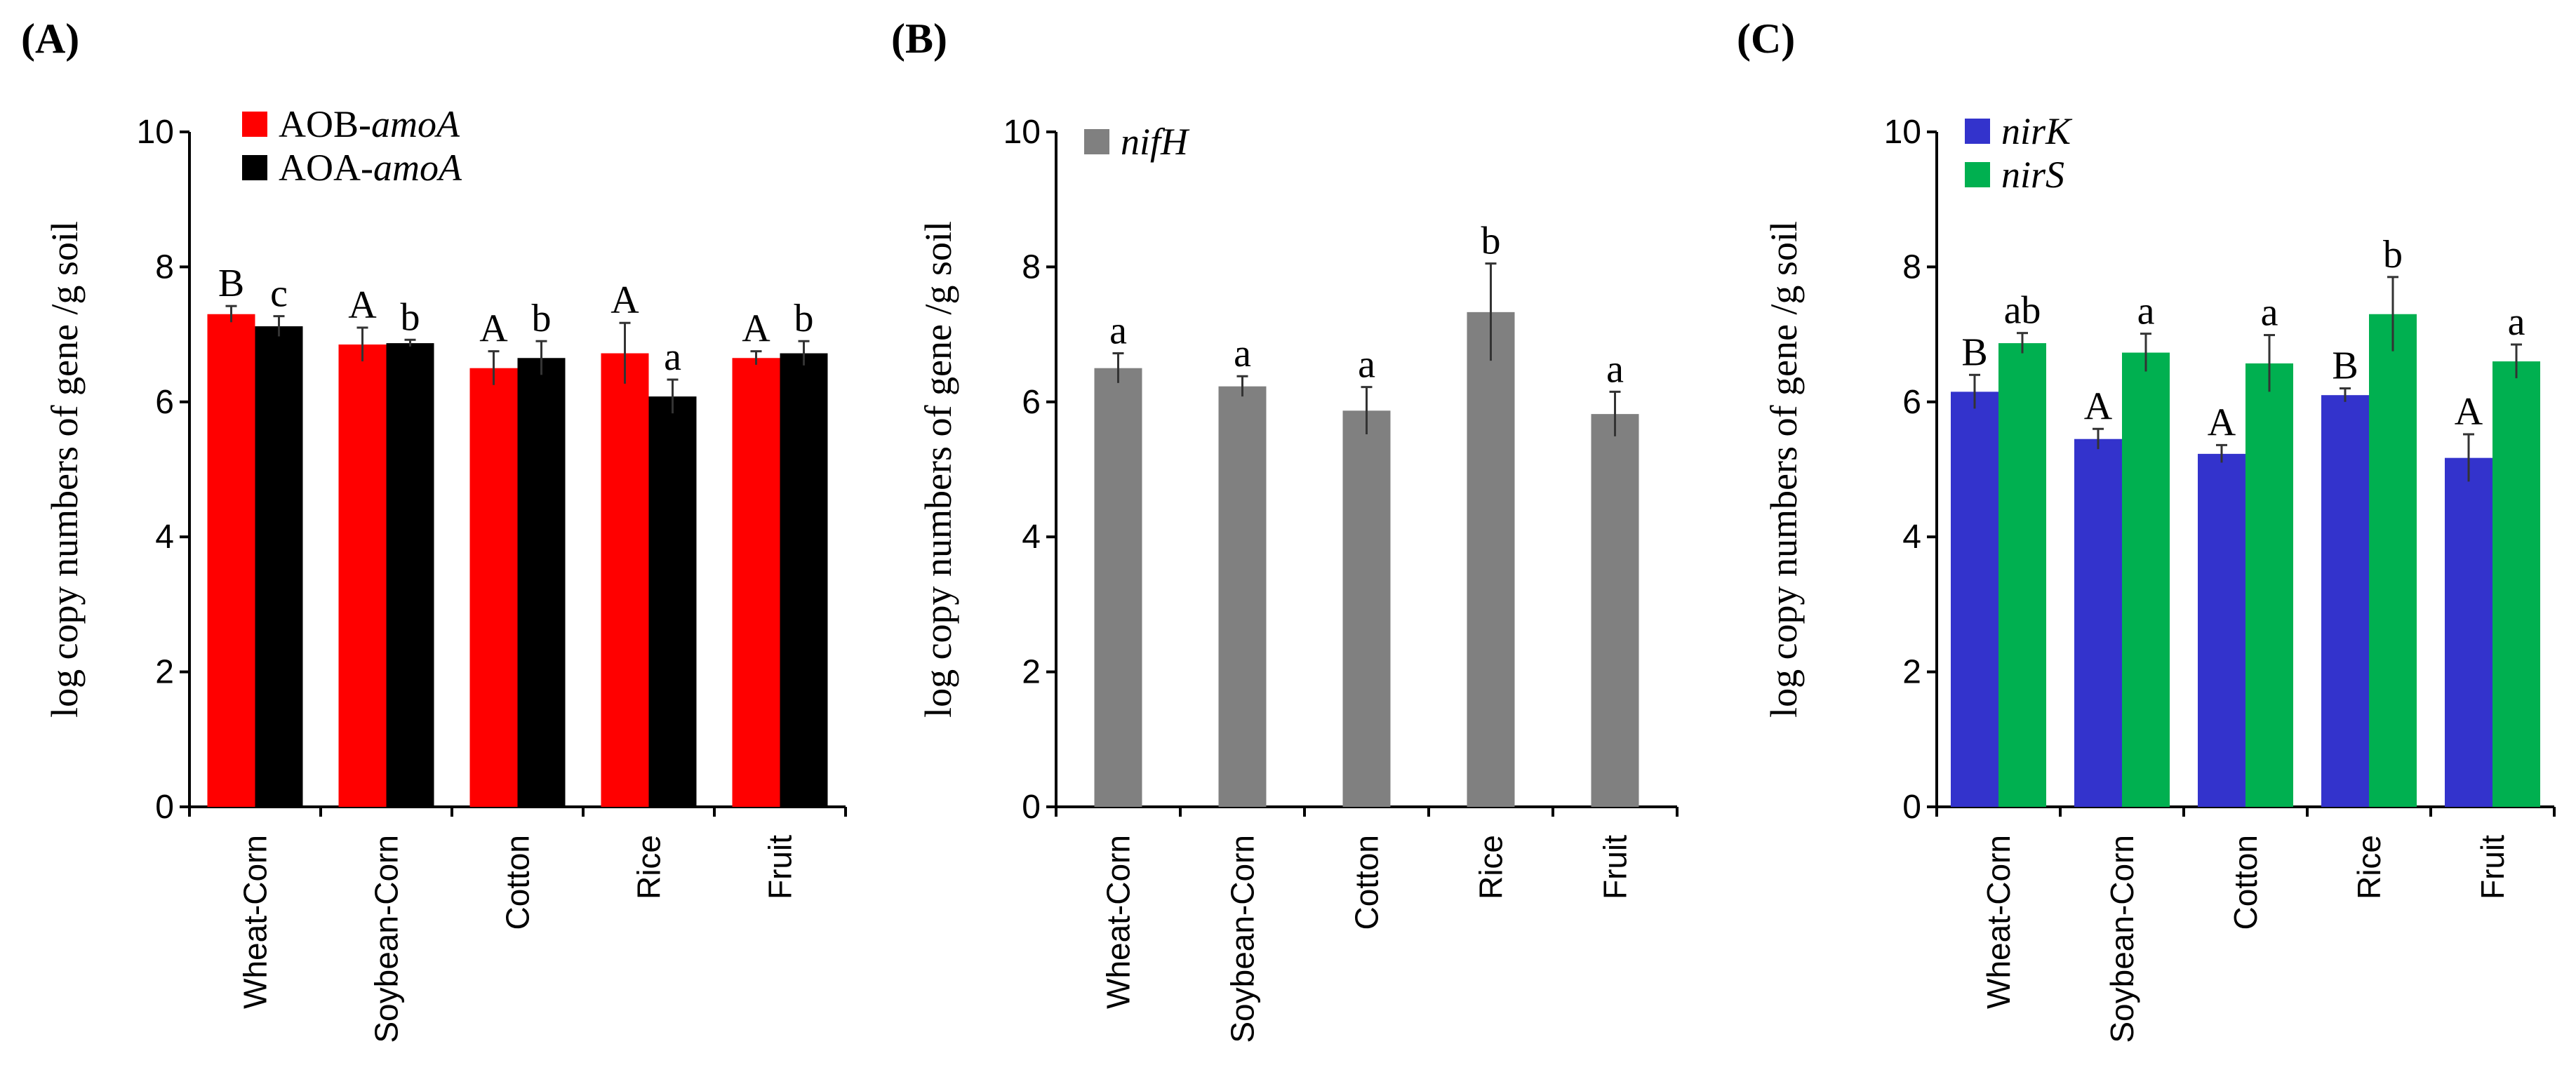 This screenshot has height=1091, width=2576. I want to click on legend-entry: AOA-amoA, so click(370, 168).